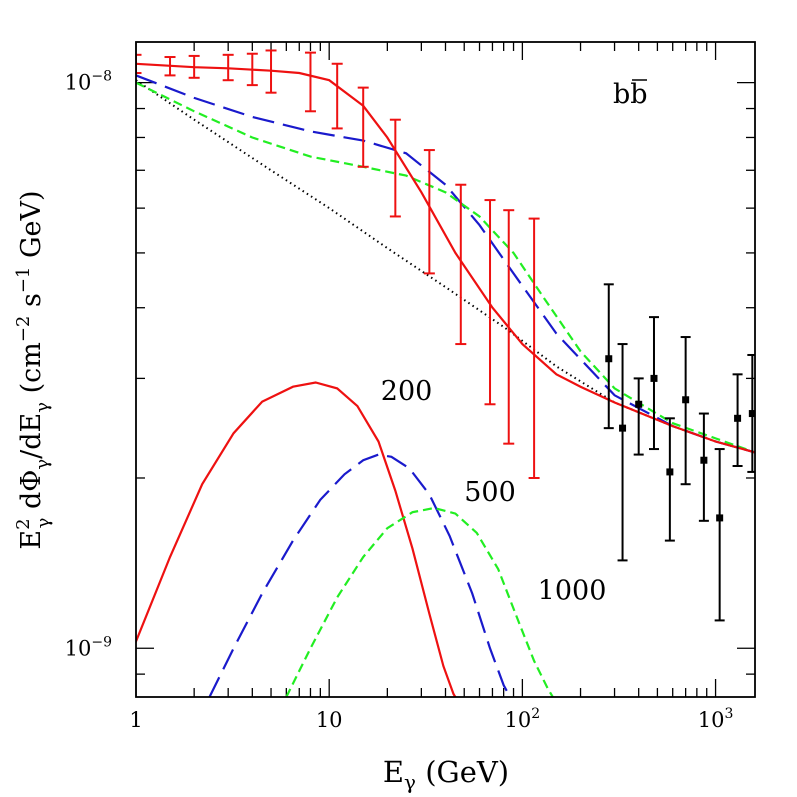 The image size is (797, 797). Describe the element at coordinates (410, 782) in the screenshot. I see `x-axis-label-sub: γ` at that location.